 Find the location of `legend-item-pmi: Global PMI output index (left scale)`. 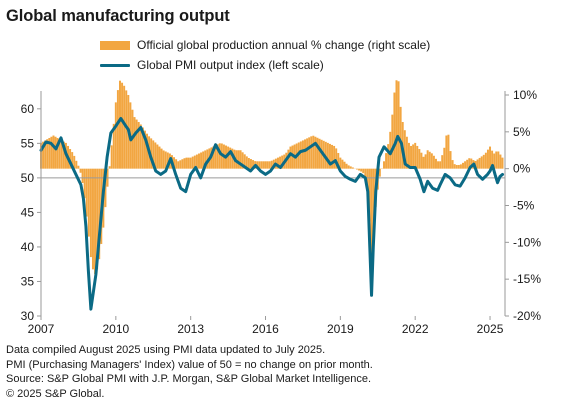

legend-item-pmi: Global PMI output index (left scale) is located at coordinates (212, 65).